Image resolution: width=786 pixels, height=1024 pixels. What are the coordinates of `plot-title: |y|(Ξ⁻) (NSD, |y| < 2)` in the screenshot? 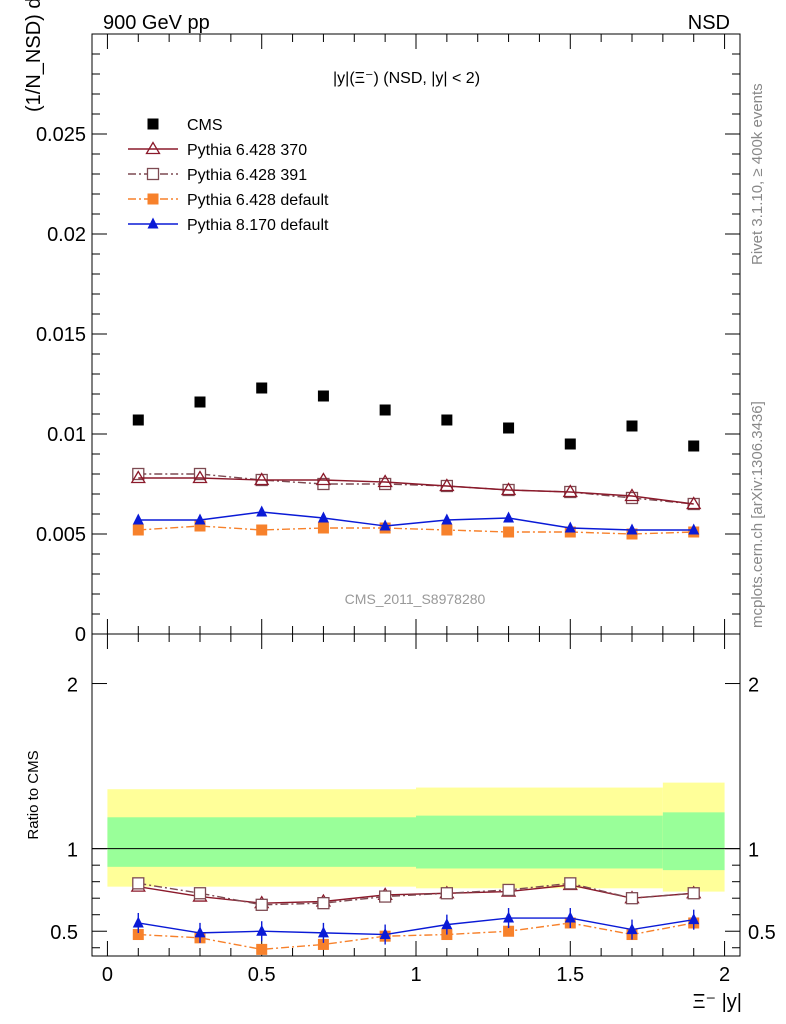 It's located at (406, 78).